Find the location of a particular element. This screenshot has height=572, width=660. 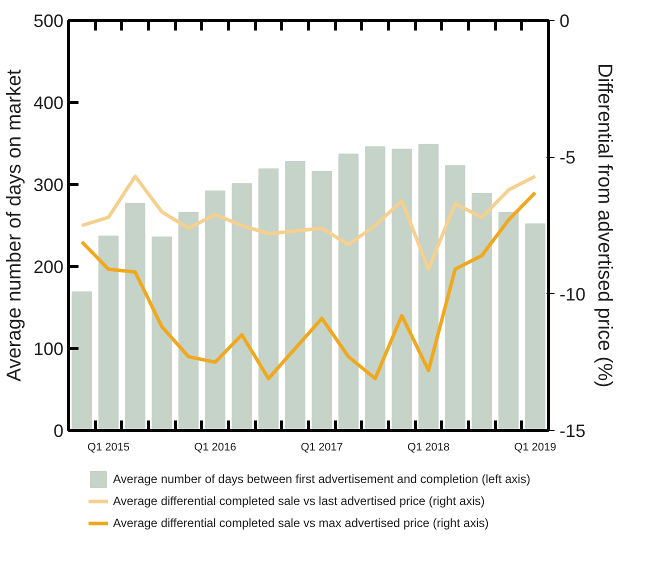

line-series is located at coordinates (308, 222).